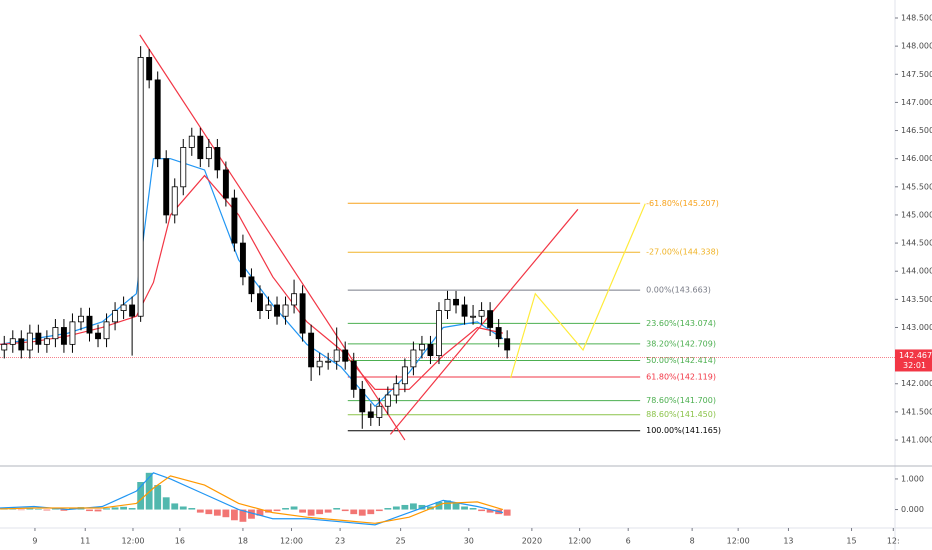 This screenshot has width=932, height=550. What do you see at coordinates (681, 400) in the screenshot?
I see `fib-label: 78.60%(141.700)` at bounding box center [681, 400].